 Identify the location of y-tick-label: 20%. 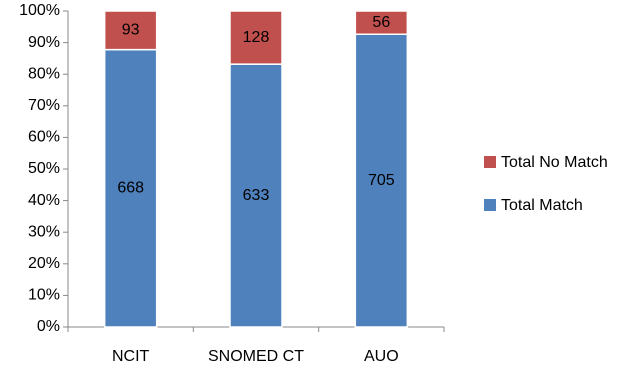
(44, 263).